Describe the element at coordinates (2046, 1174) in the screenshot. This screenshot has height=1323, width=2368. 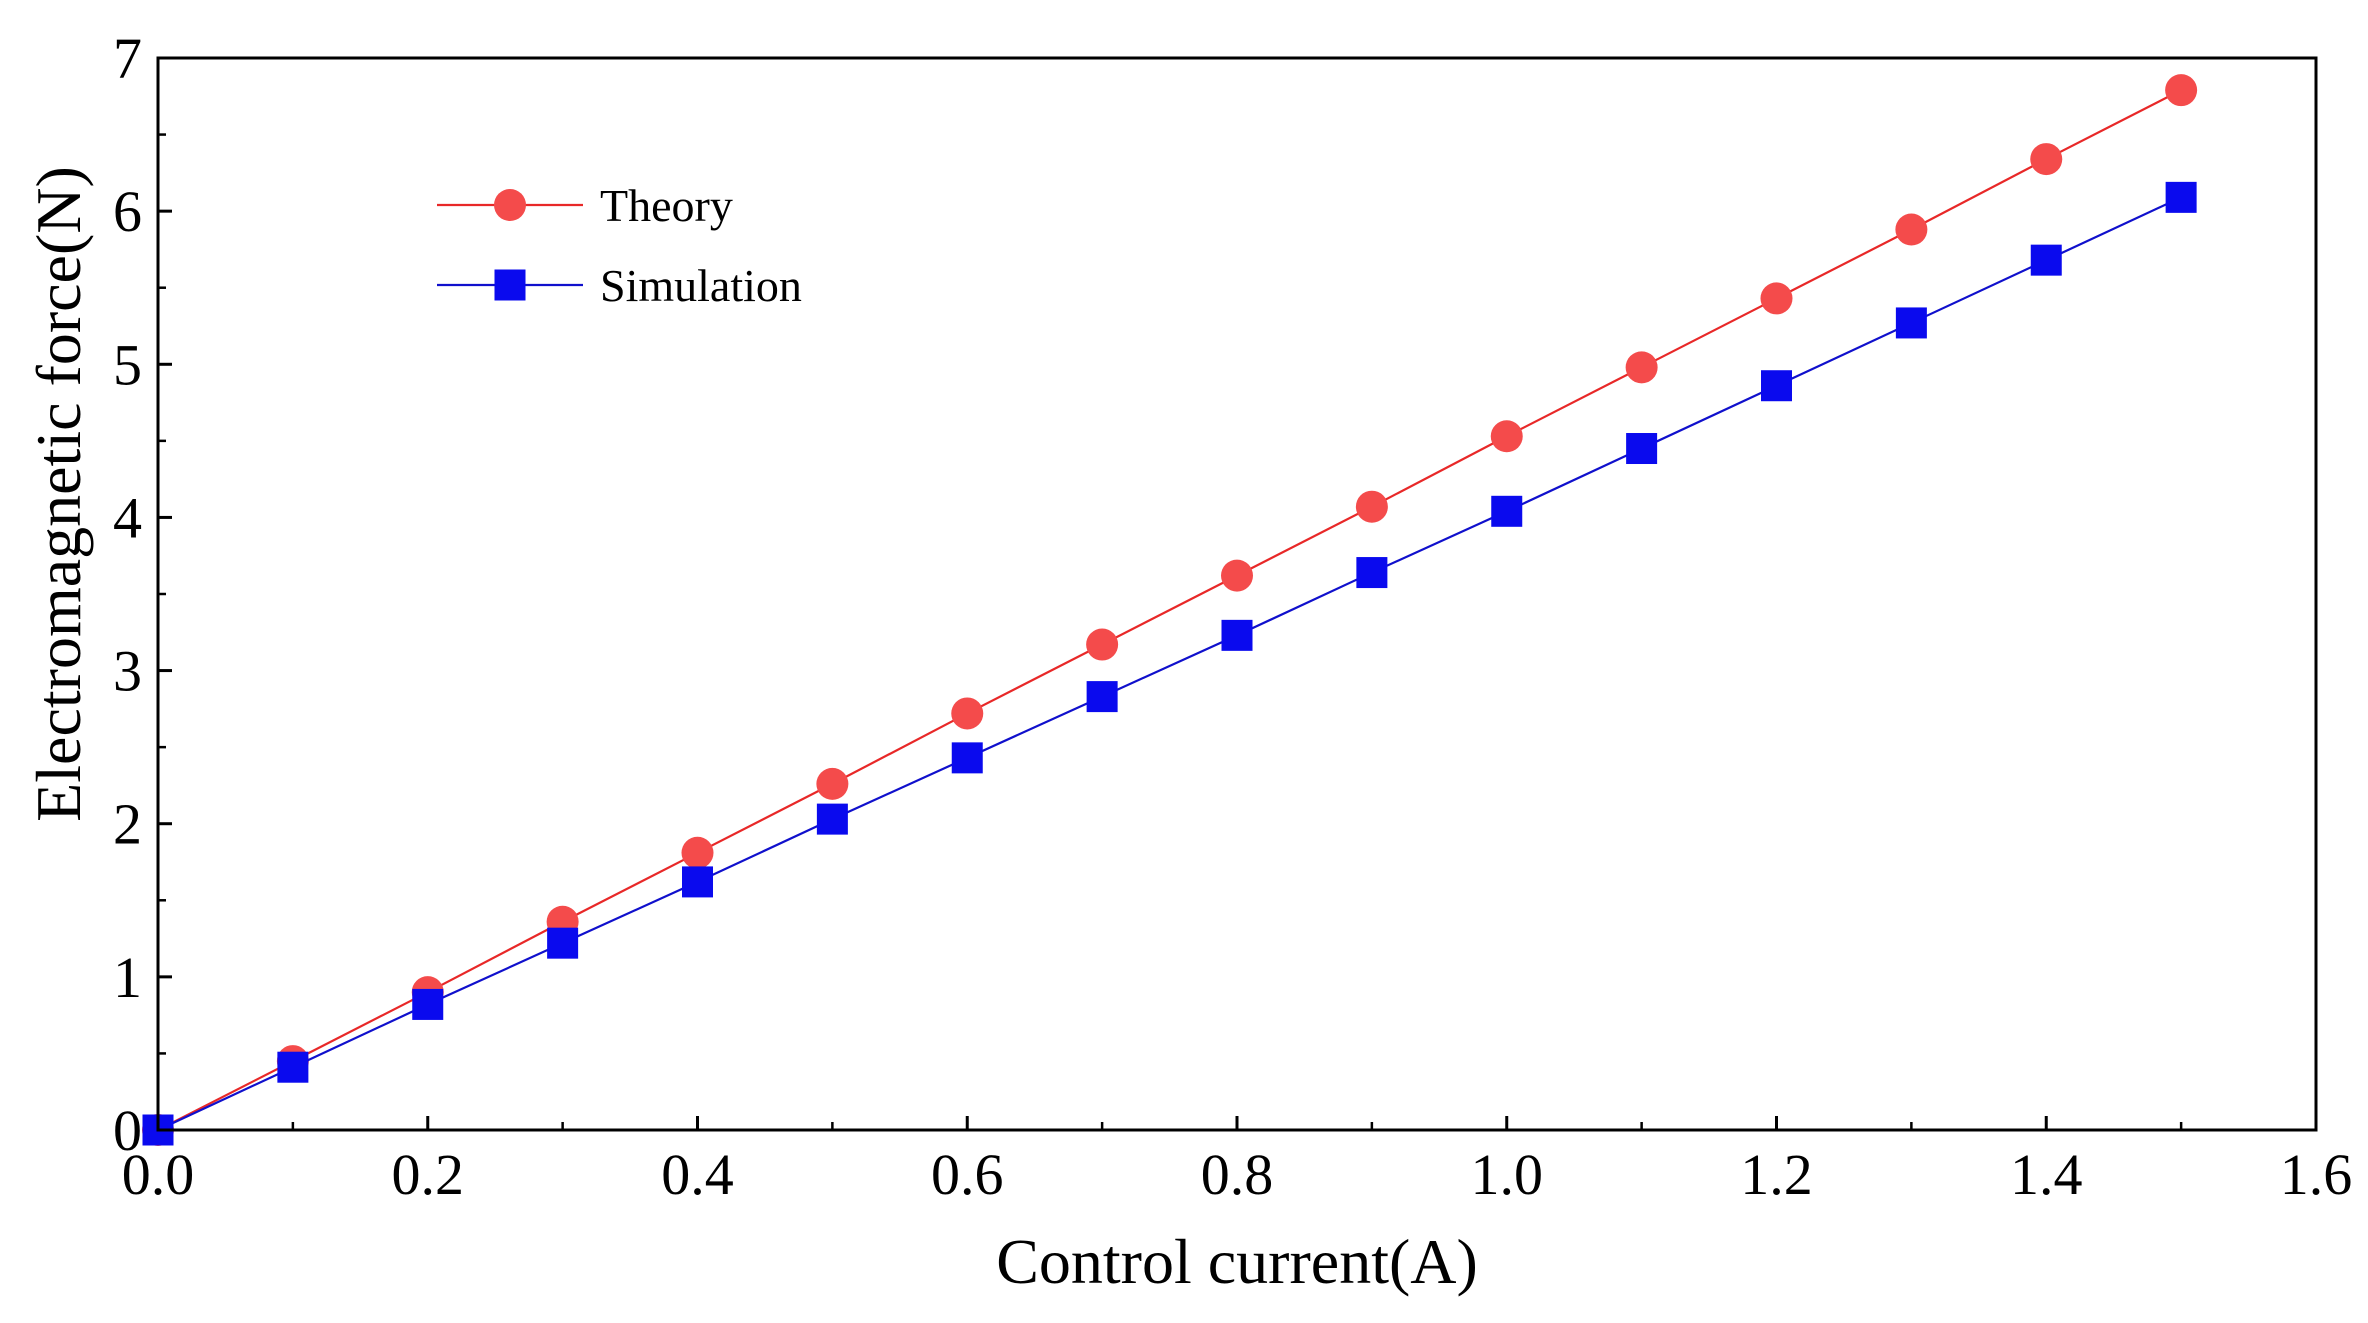
I see `x-tick-label: 1.4` at that location.